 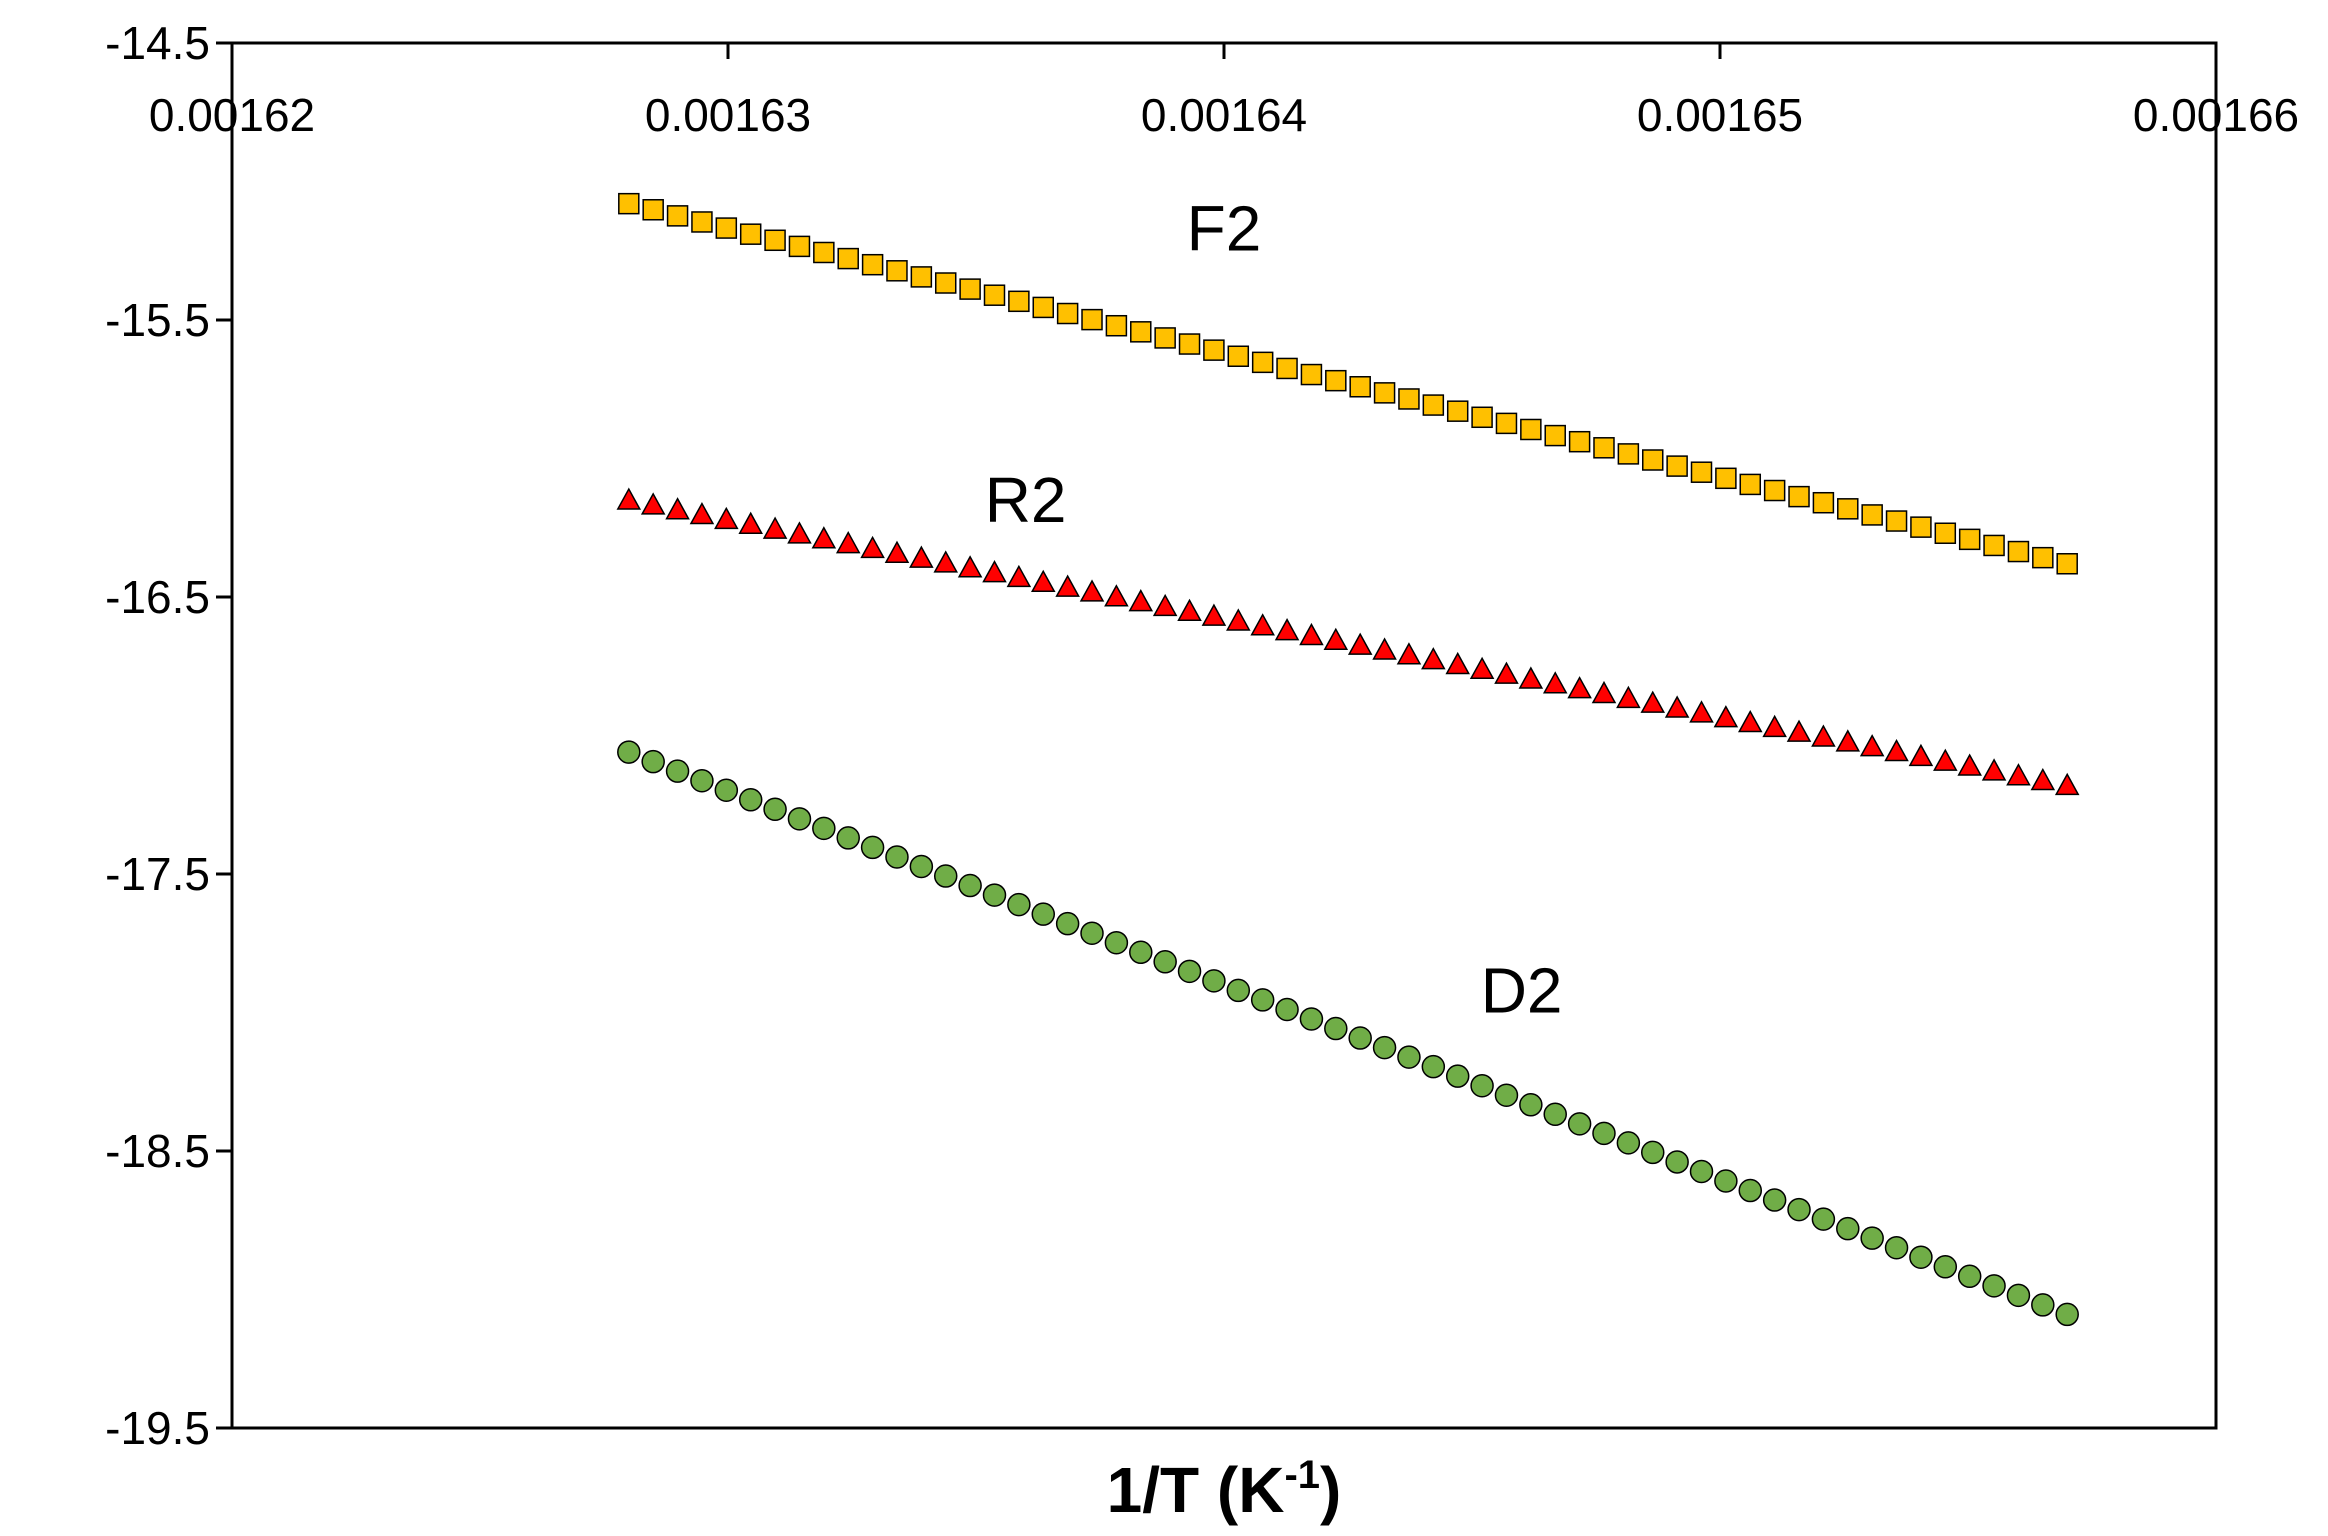 I want to click on x-tick-label: 0.00163, so click(x=728, y=115).